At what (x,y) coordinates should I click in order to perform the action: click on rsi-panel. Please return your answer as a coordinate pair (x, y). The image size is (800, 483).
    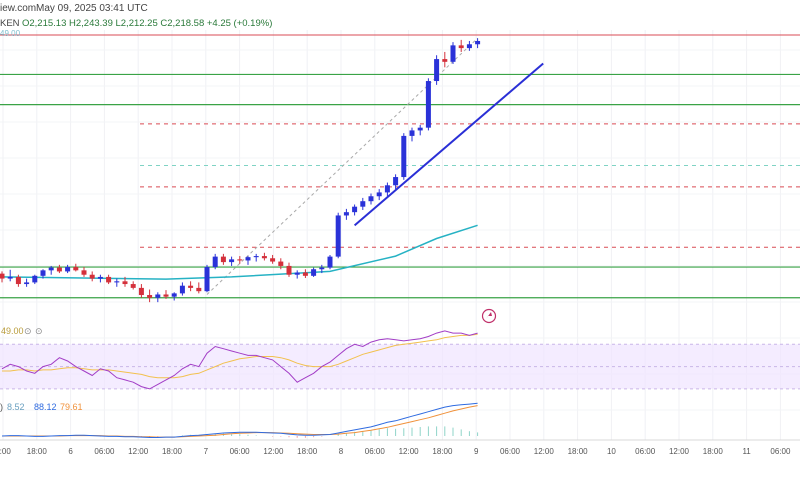
    Looking at the image, I should click on (400, 360).